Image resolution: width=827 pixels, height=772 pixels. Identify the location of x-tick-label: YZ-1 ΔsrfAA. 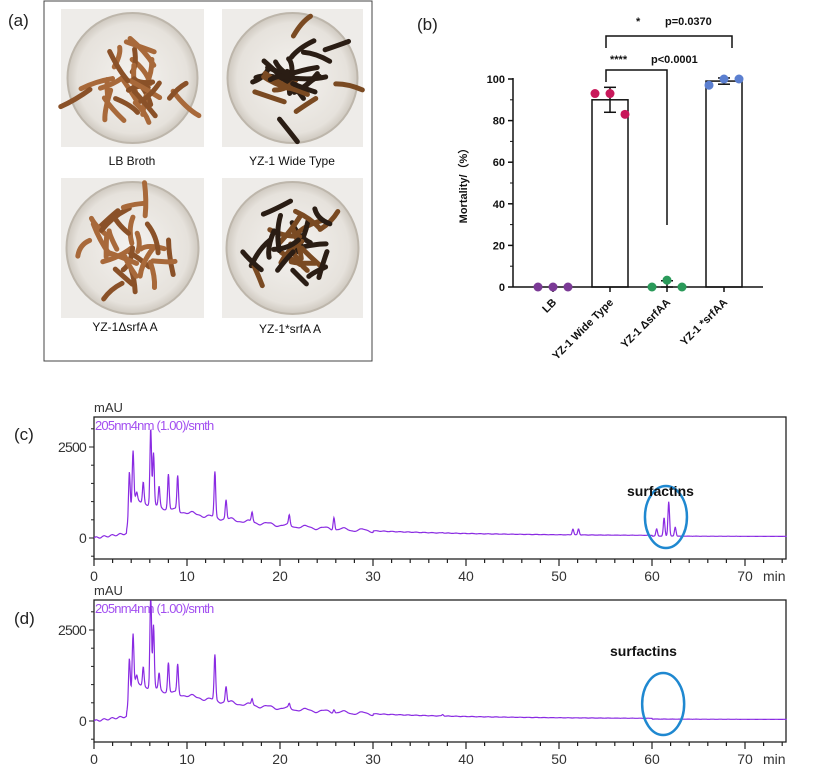
(646, 324).